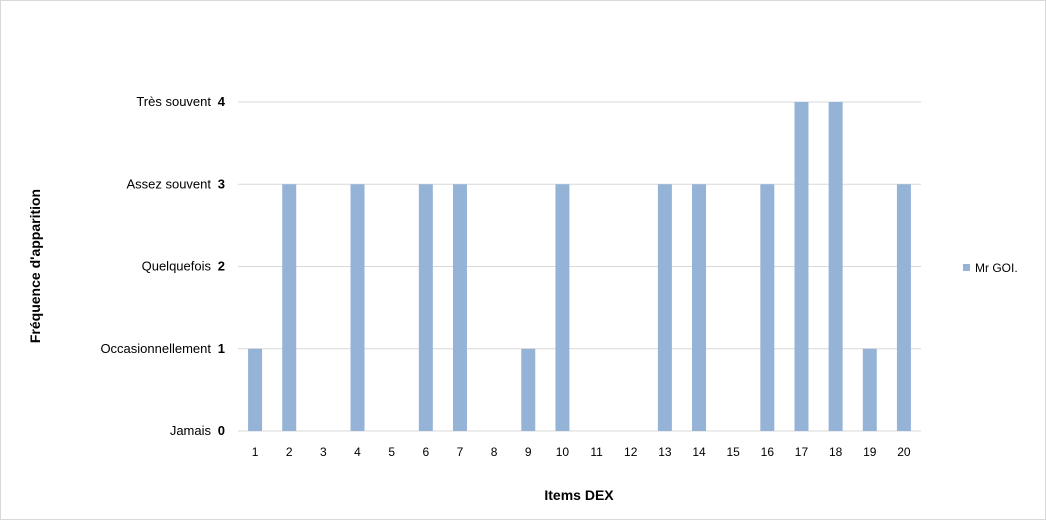 The width and height of the screenshot is (1046, 521). What do you see at coordinates (191, 430) in the screenshot?
I see `y-tick-label: Jamais` at bounding box center [191, 430].